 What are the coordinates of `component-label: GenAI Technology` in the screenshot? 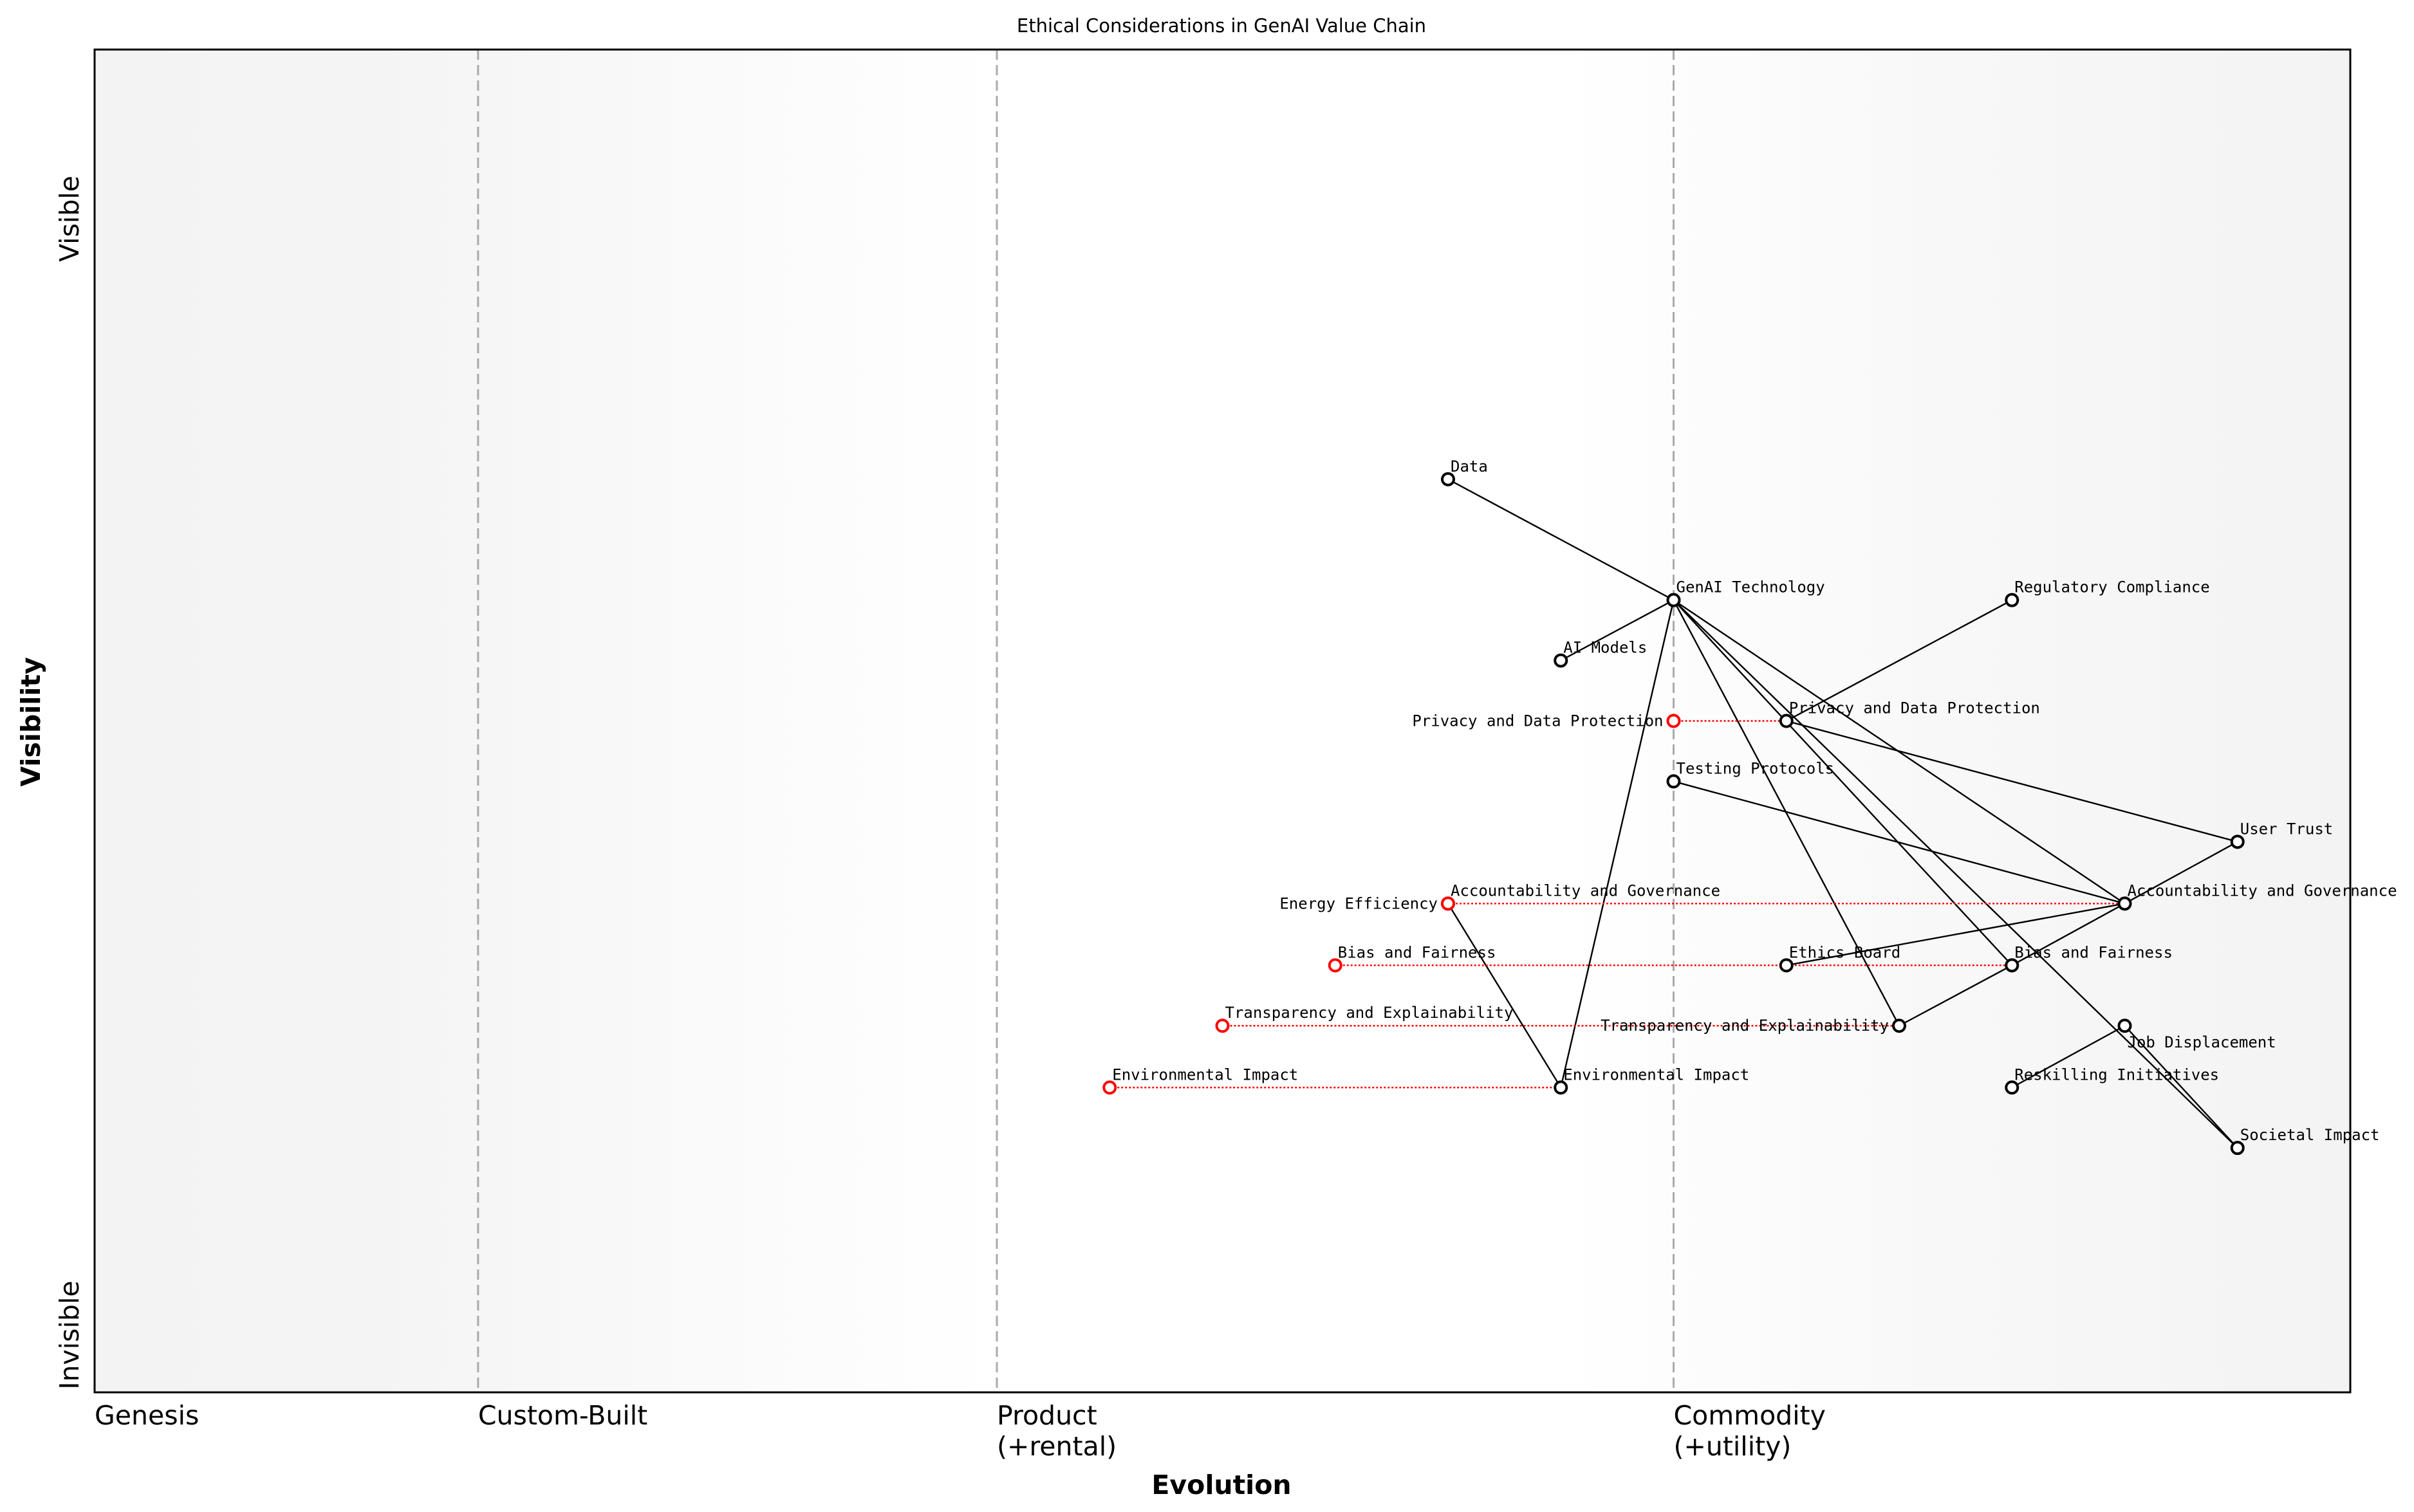 It's located at (1751, 587).